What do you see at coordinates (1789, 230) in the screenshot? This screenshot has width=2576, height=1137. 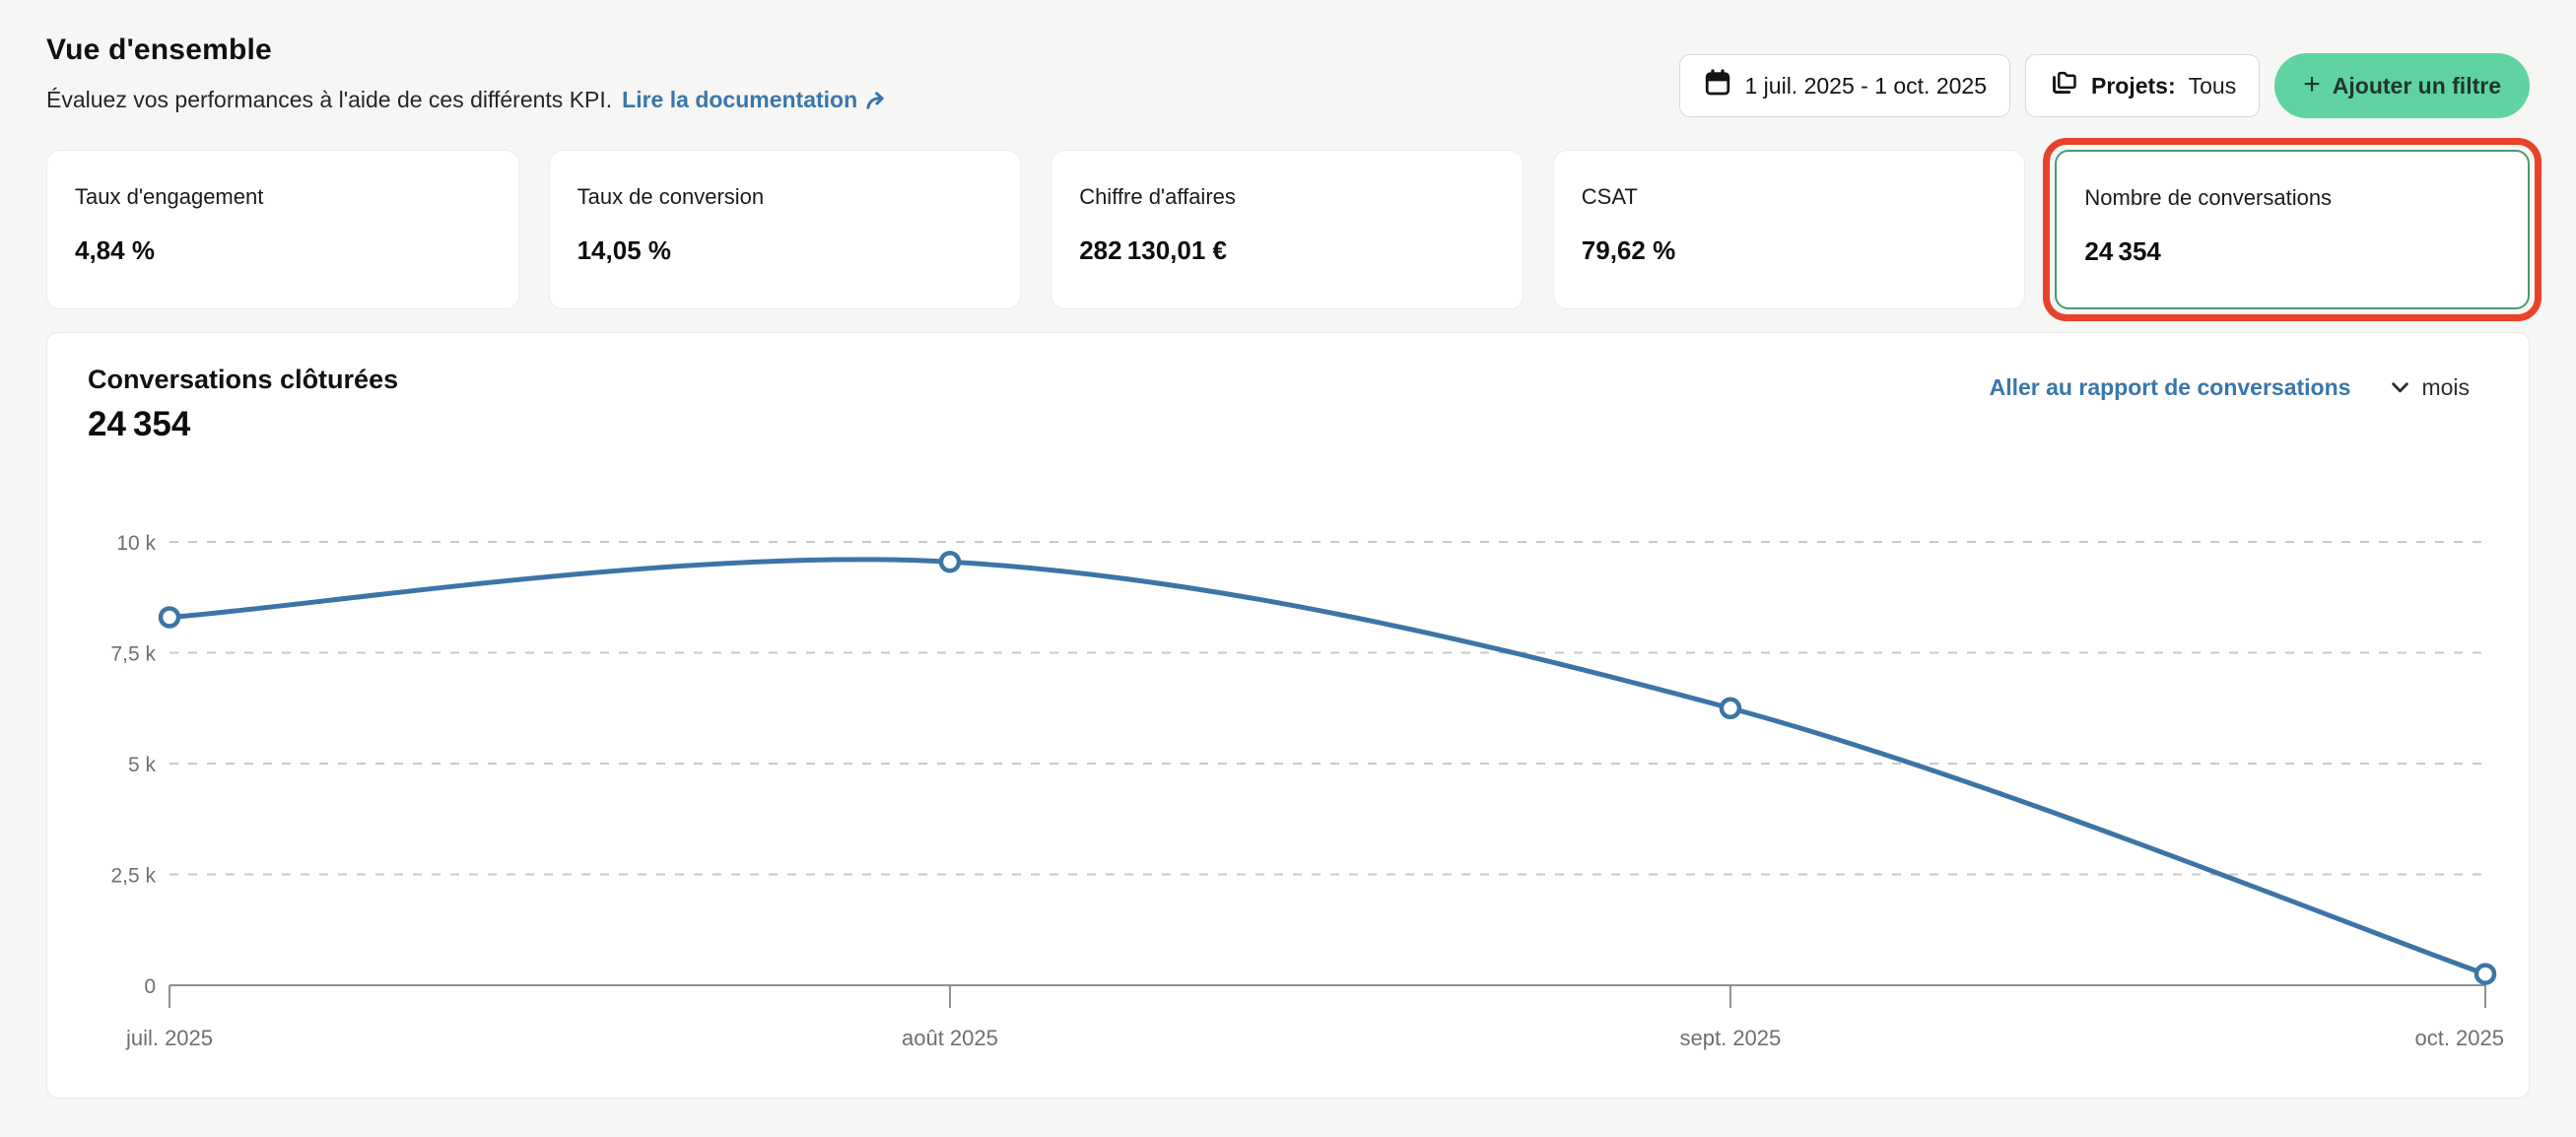 I see `kpi-card-csat: CSAT 79,62 %` at bounding box center [1789, 230].